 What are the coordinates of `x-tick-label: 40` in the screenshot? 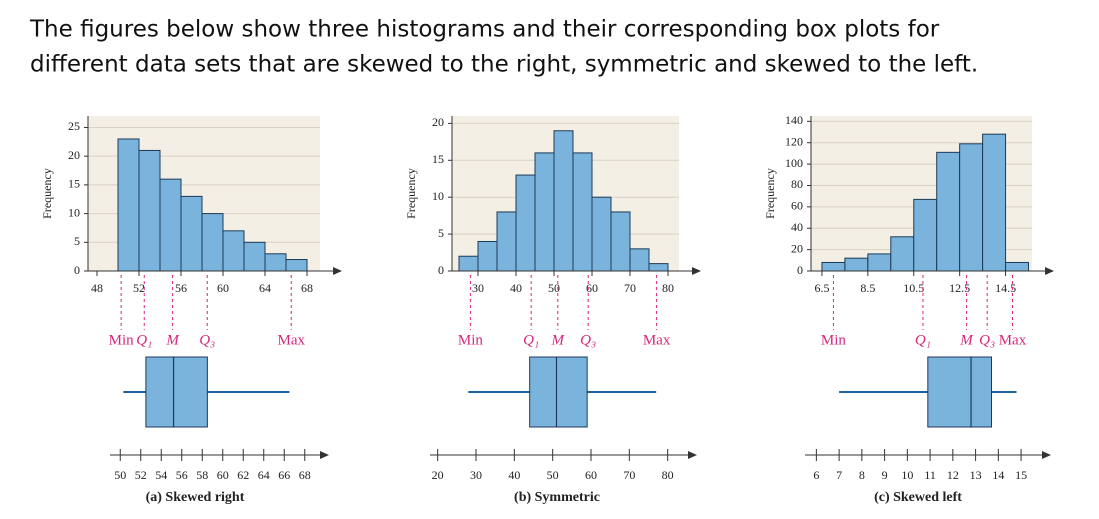 It's located at (516, 288).